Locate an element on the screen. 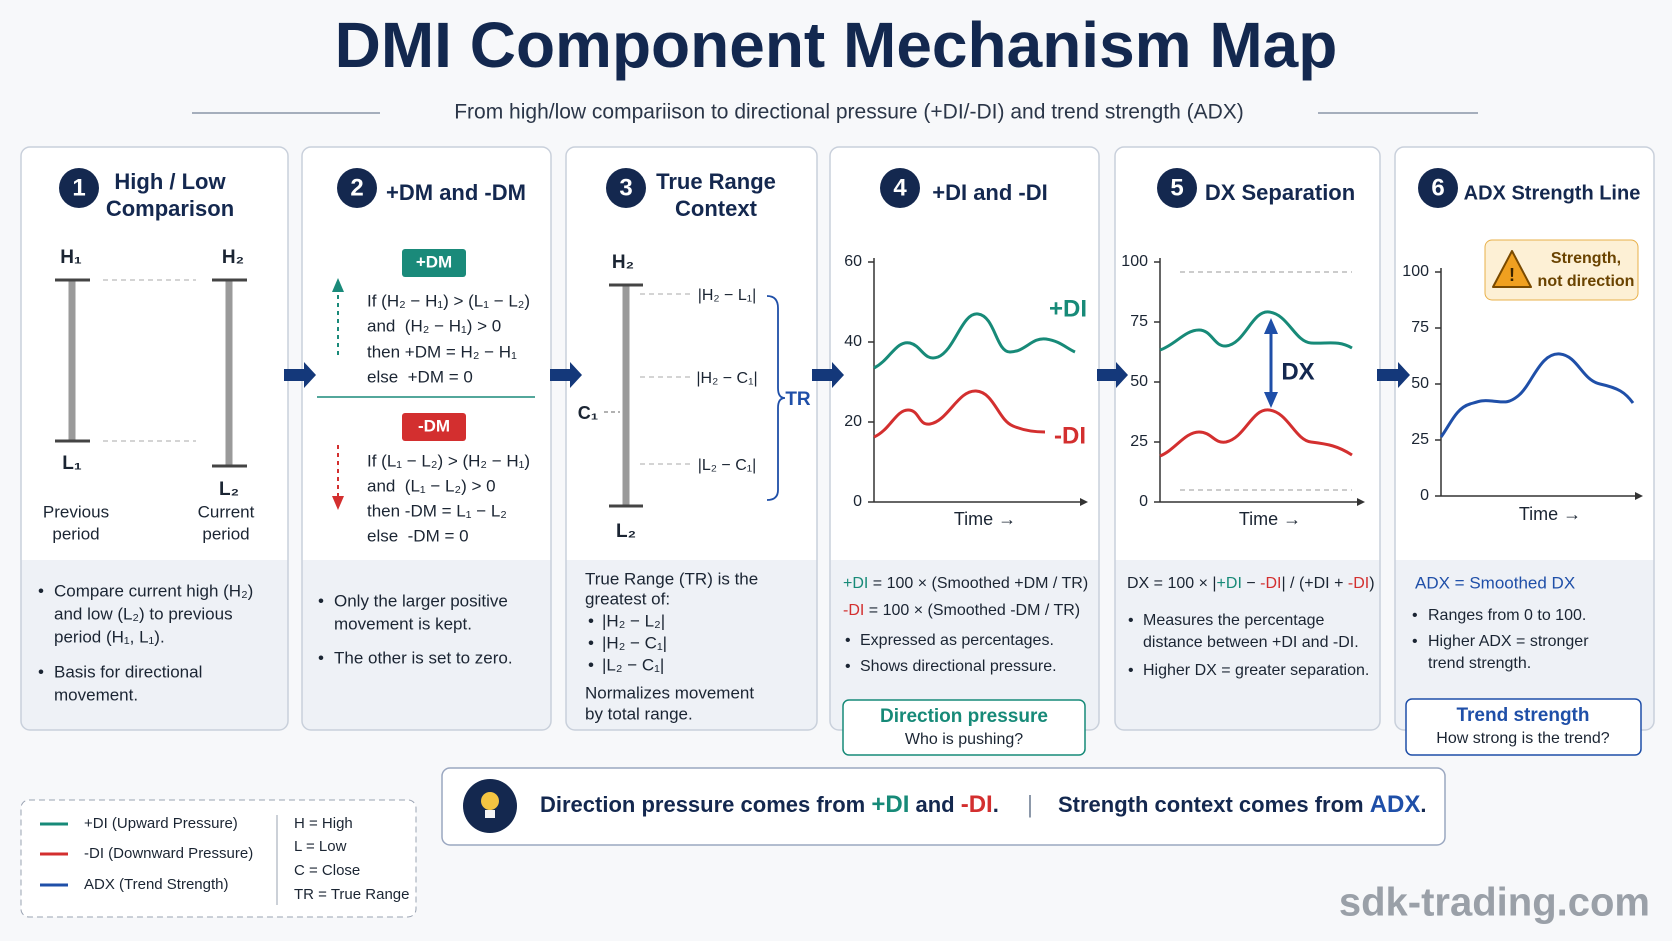  label: L₁ is located at coordinates (72, 463).